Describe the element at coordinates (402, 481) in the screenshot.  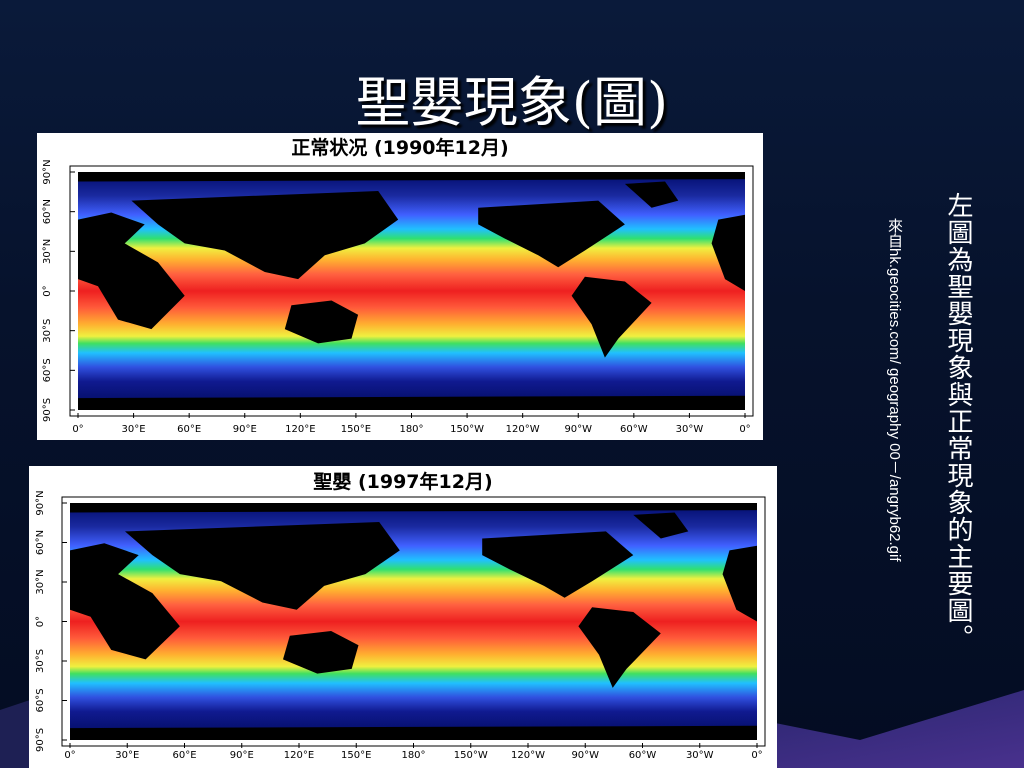
I see `map-title: 聖嬰 (1997年12月)` at that location.